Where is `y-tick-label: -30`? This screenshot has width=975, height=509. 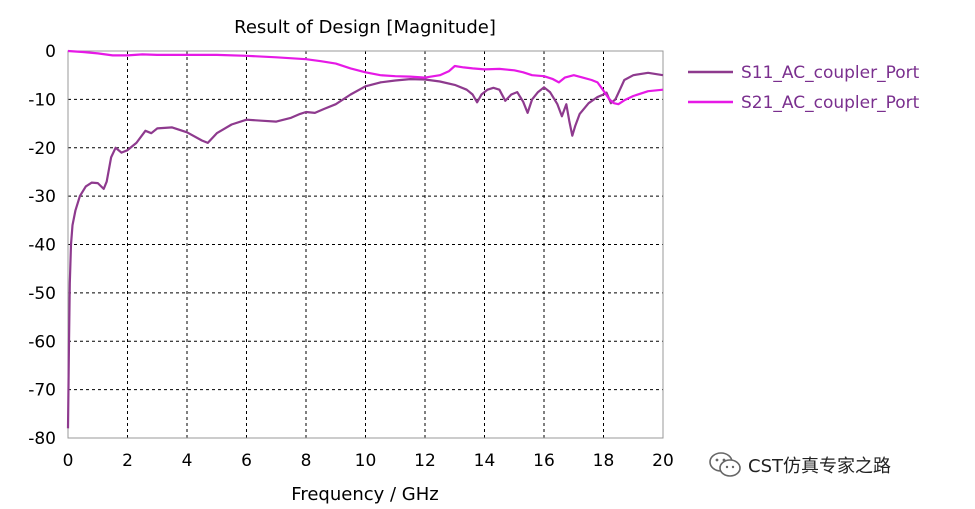 y-tick-label: -30 is located at coordinates (42, 197).